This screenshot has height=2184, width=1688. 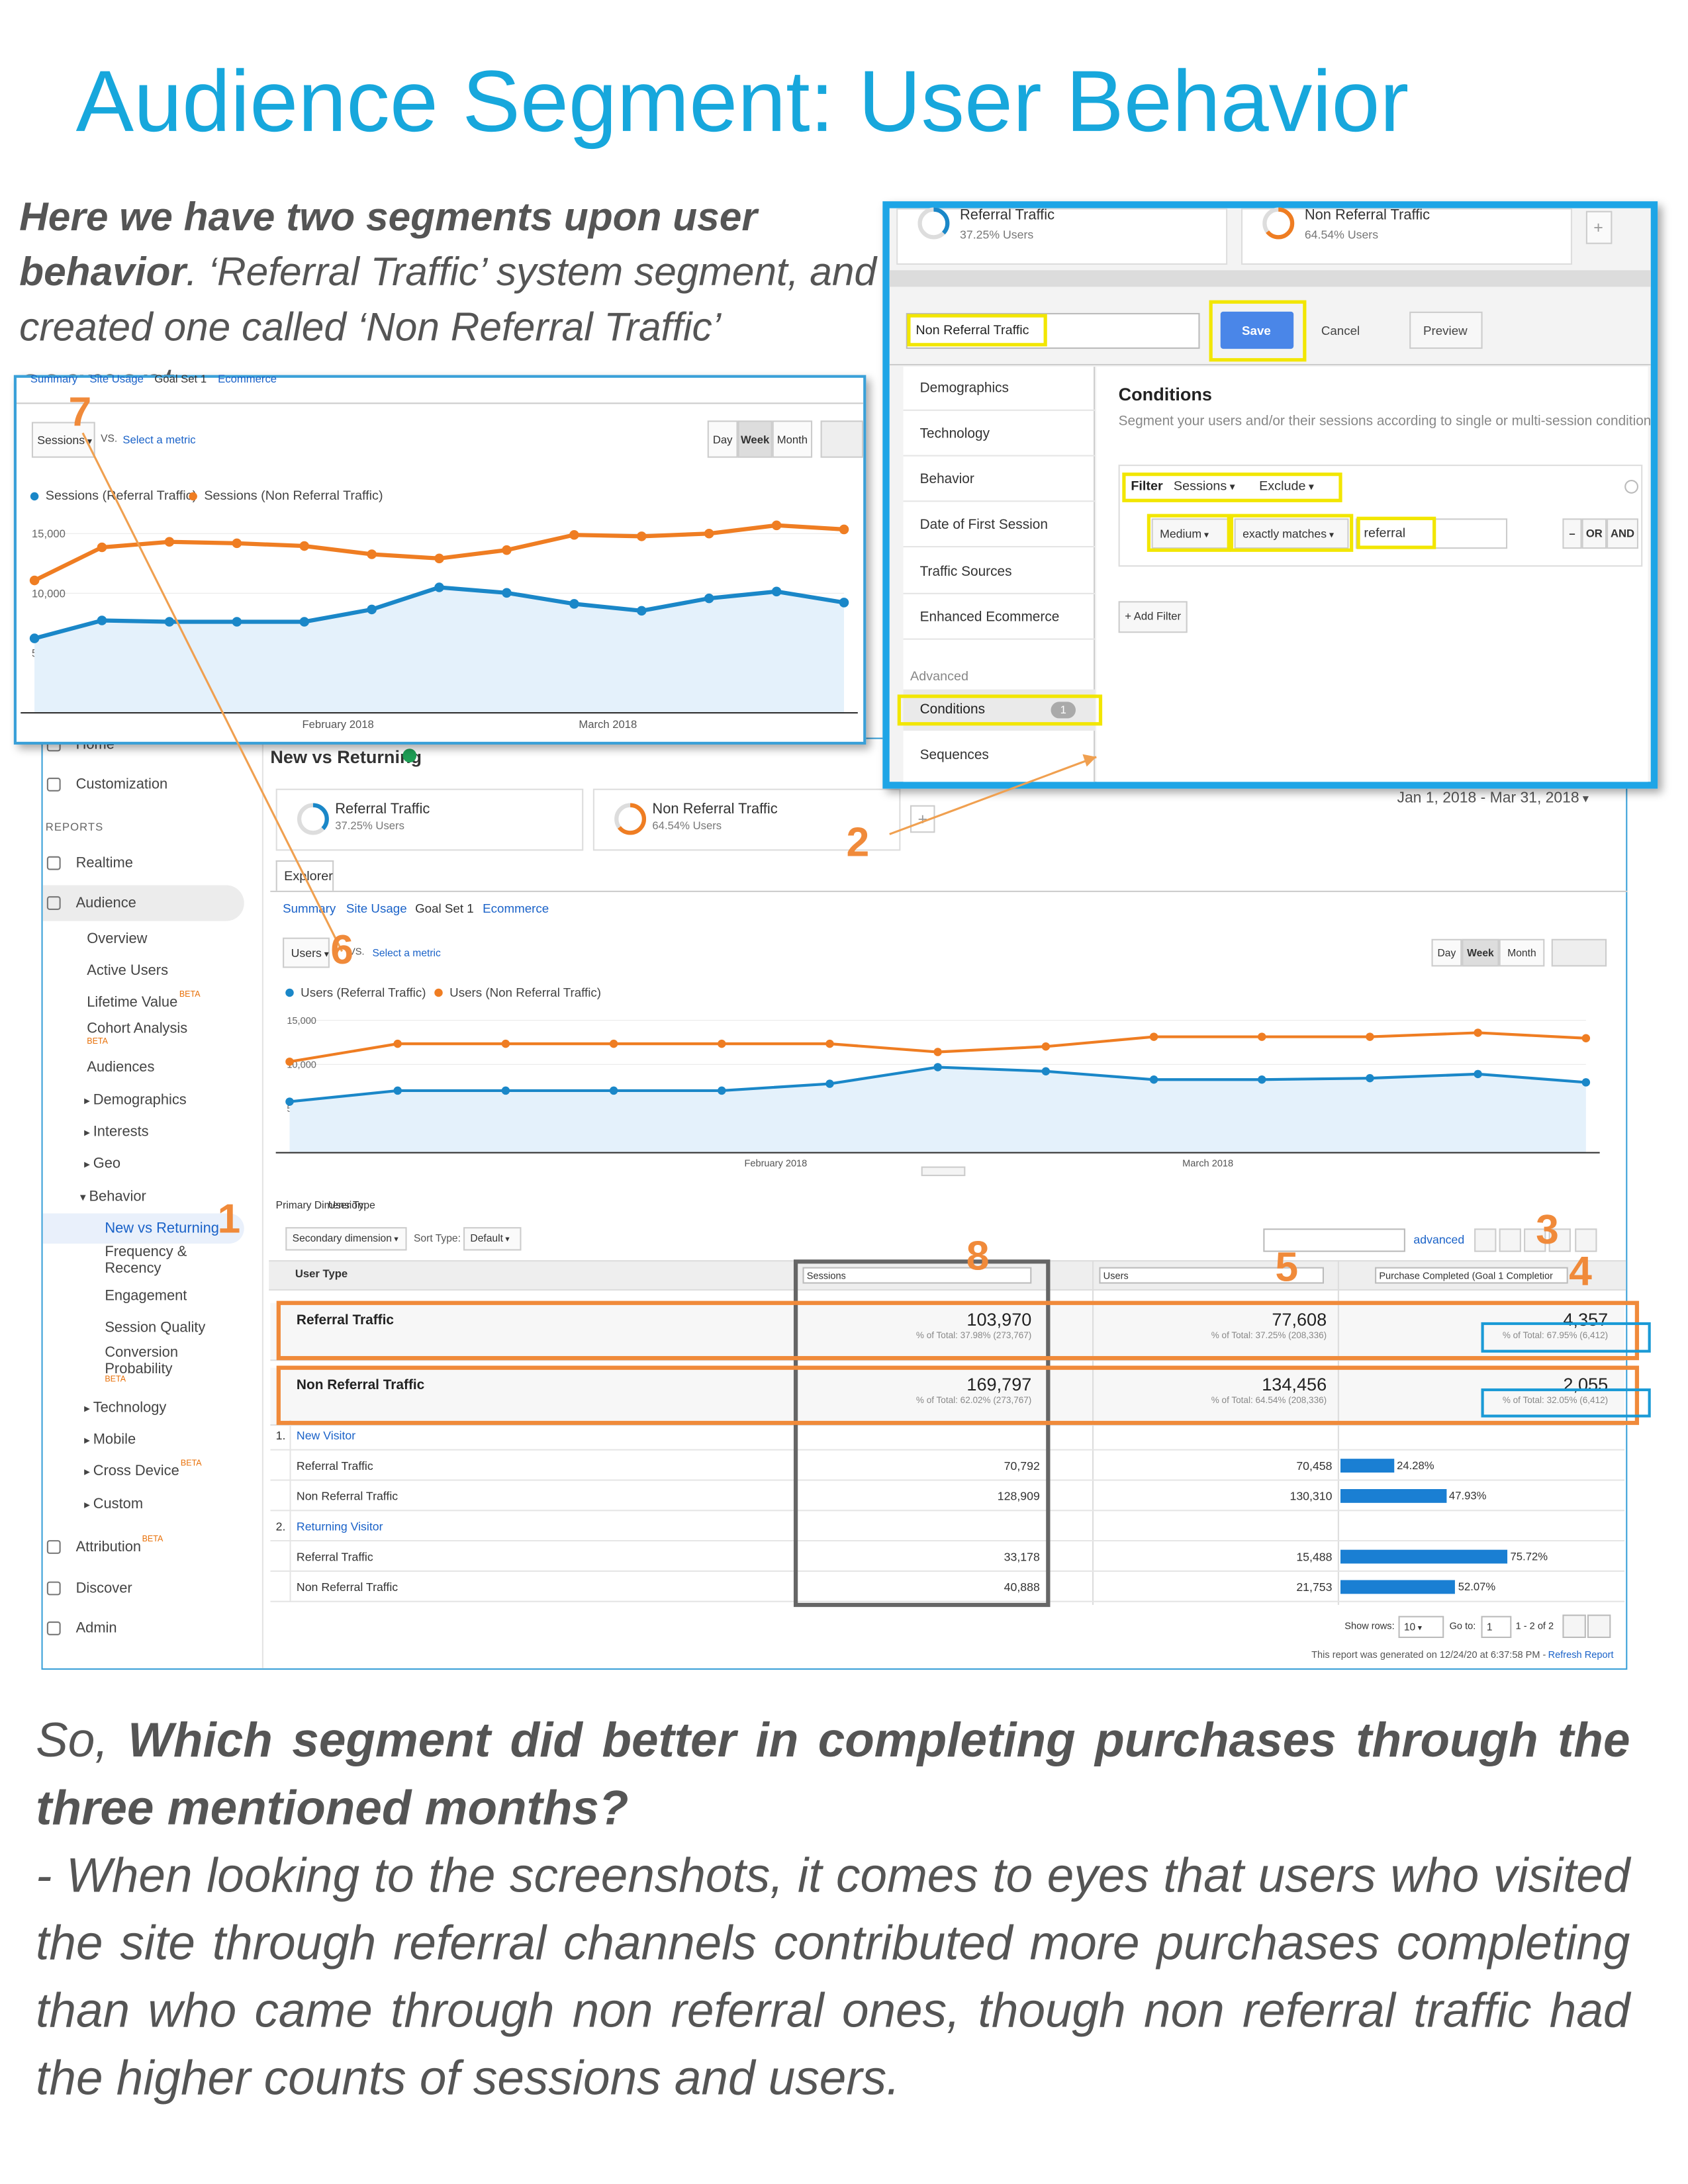 I want to click on nav-item: Session Quality, so click(x=155, y=1327).